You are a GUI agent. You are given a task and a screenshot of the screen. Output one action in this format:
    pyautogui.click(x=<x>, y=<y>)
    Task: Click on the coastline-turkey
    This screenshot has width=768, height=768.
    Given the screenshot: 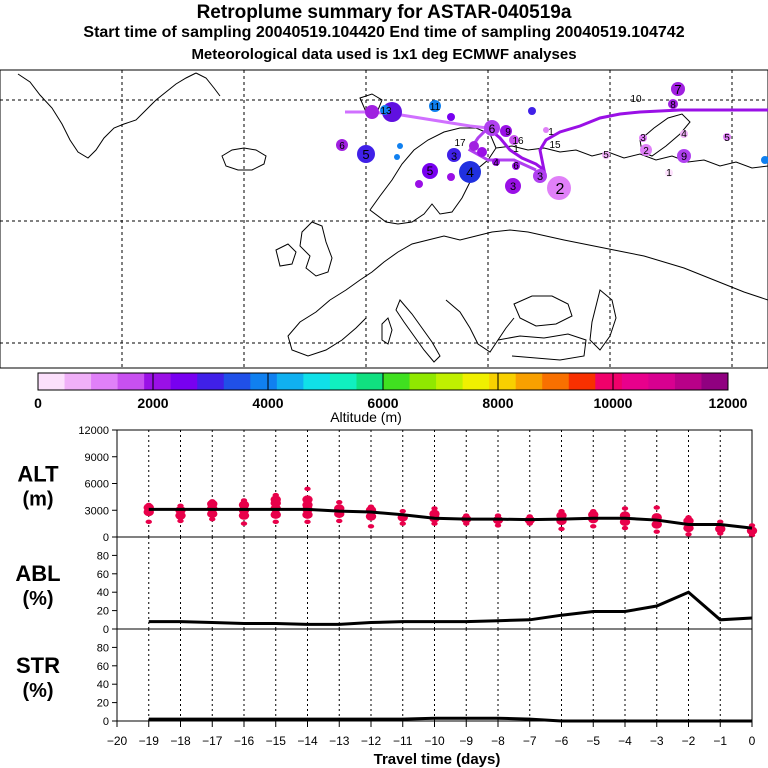 What is the action you would take?
    pyautogui.click(x=542, y=347)
    